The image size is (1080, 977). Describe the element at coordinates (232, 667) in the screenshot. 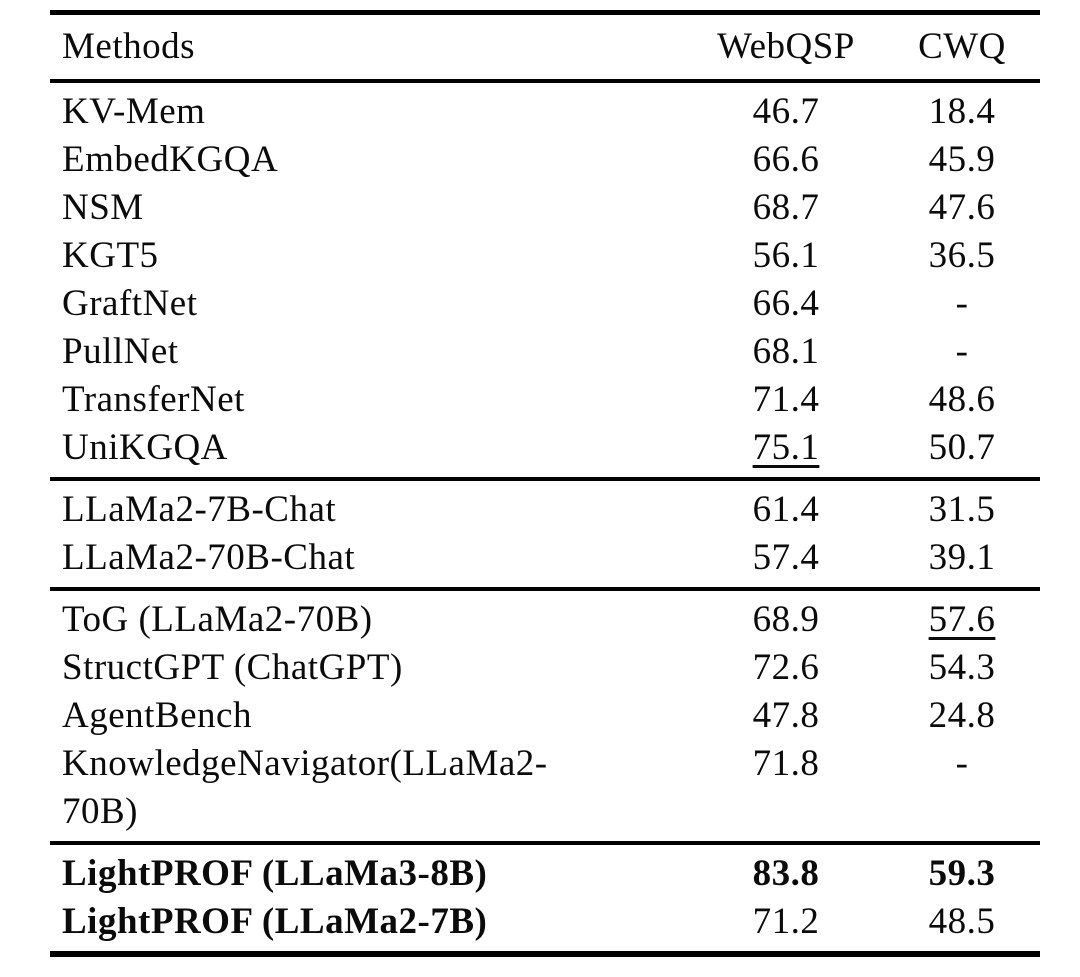

I see `method-cell-text: StructGPT (ChatGPT)` at that location.